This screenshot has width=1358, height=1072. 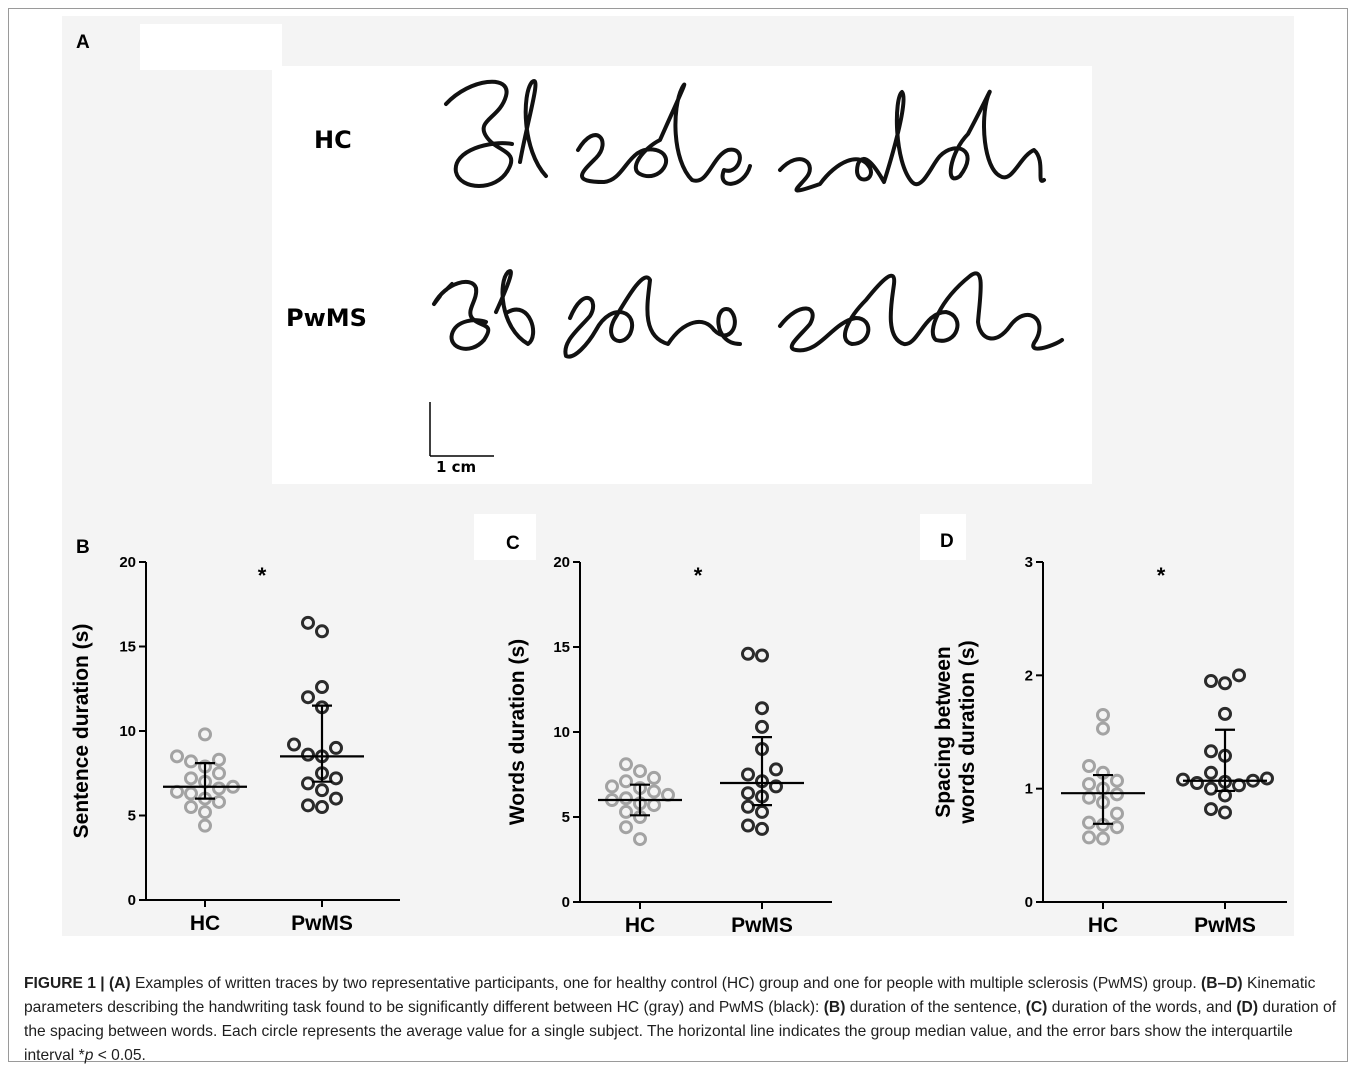 I want to click on panel-letter-b: B, so click(x=83, y=547).